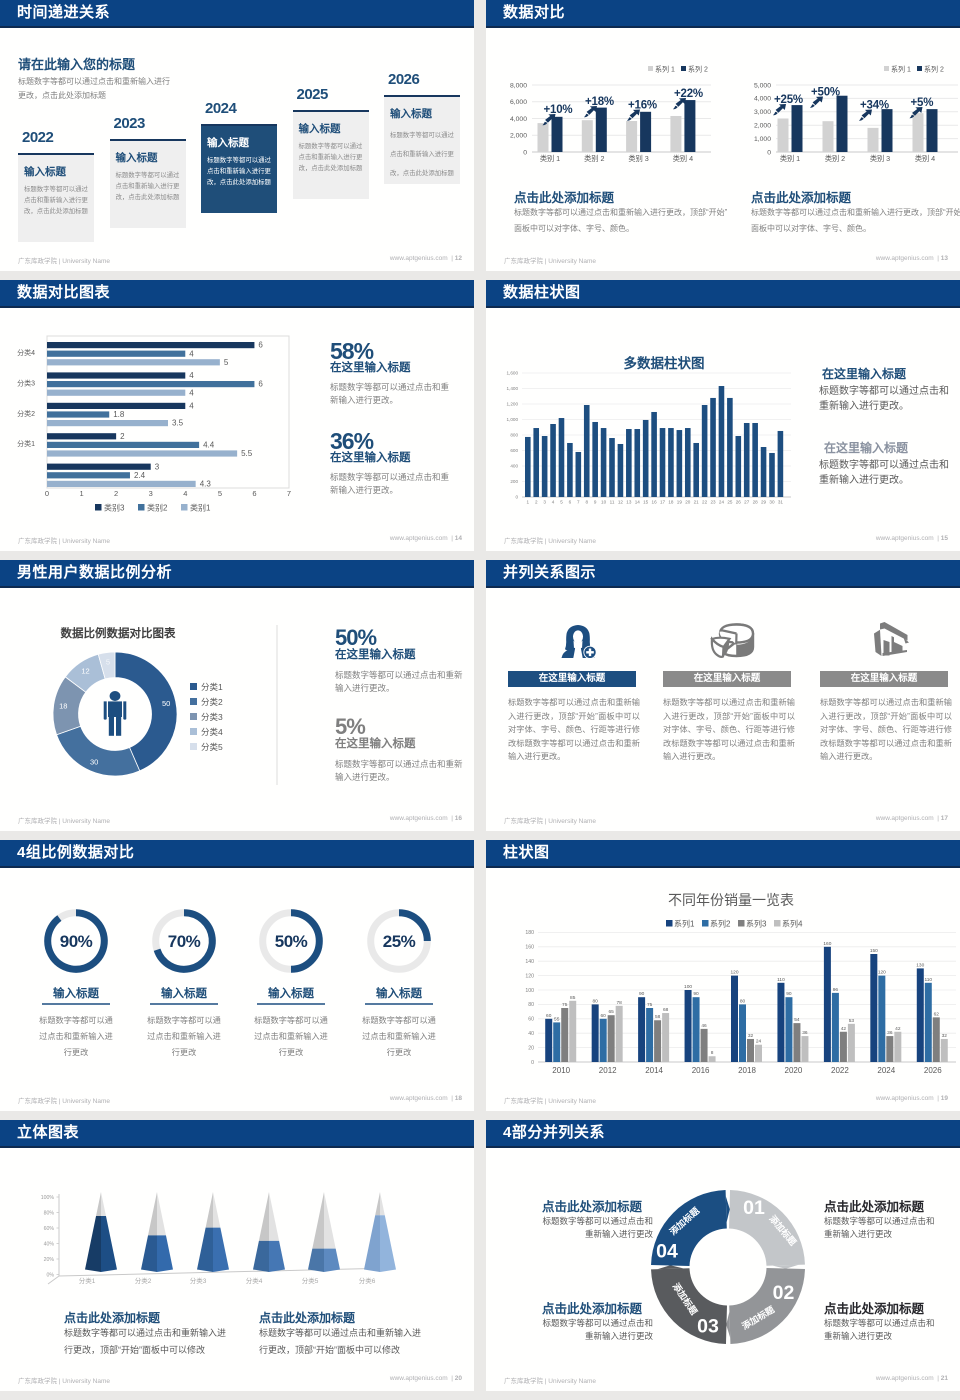 This screenshot has height=1400, width=960. I want to click on svg-text: 5,000, so click(762, 85).